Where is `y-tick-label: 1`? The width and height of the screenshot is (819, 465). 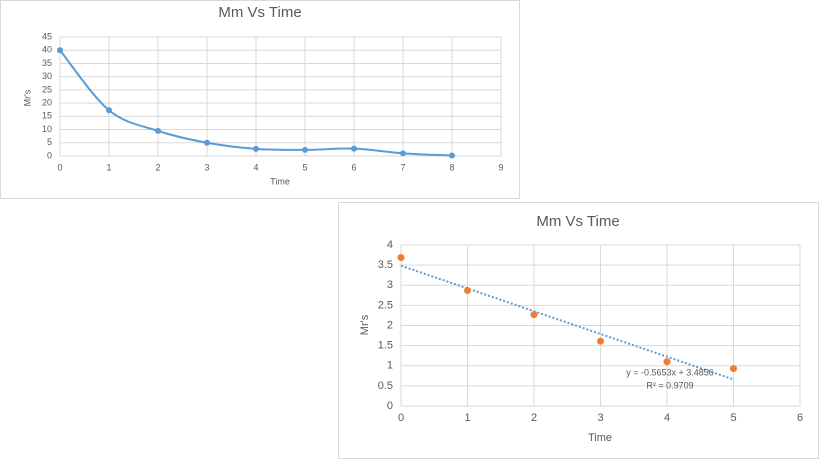
y-tick-label: 1 is located at coordinates (390, 366).